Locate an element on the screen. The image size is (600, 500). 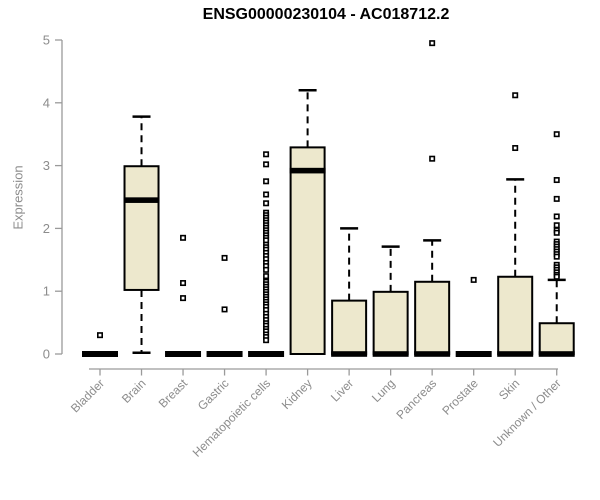
box-gastric is located at coordinates (224, 305).